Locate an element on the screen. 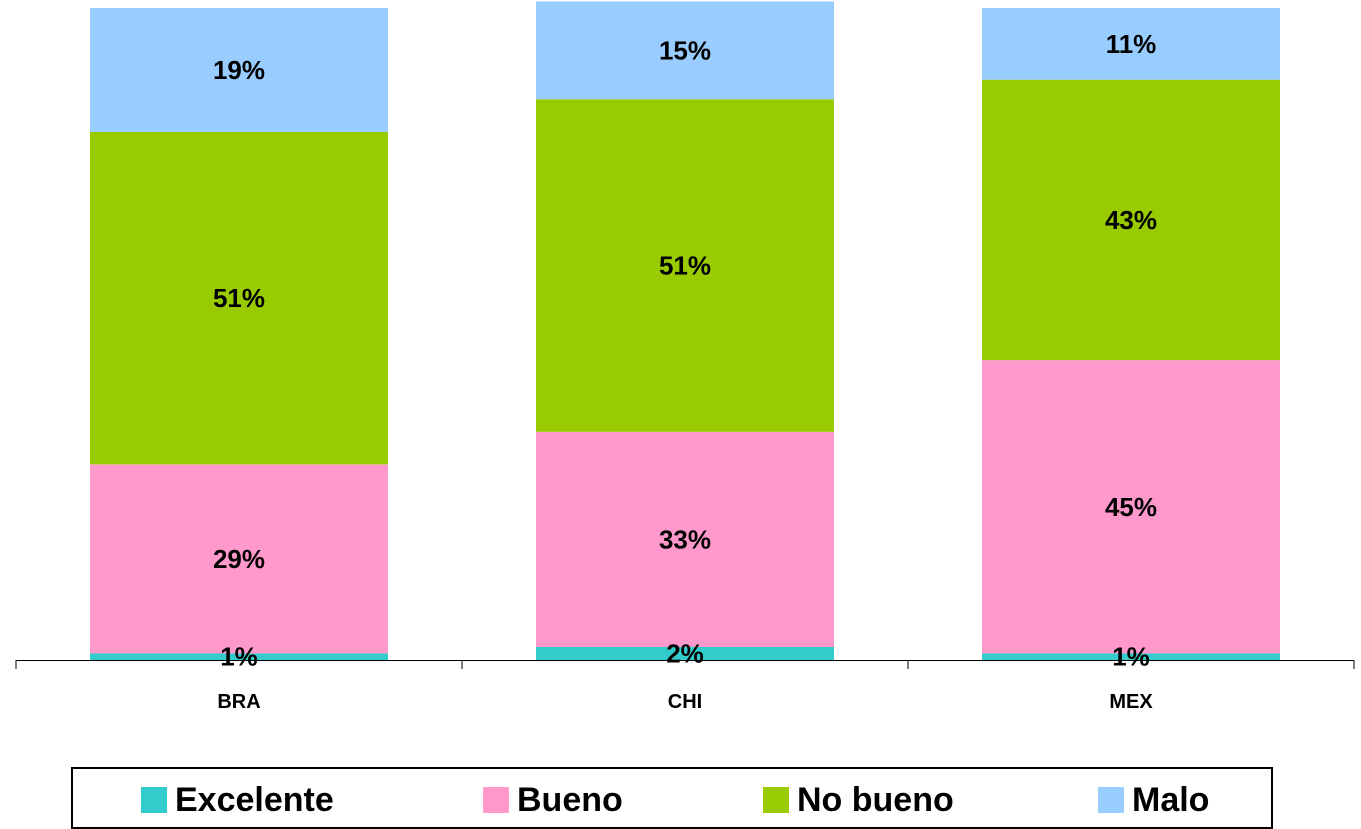 Image resolution: width=1361 pixels, height=829 pixels. x-tick-label-mex: MEX is located at coordinates (1131, 702).